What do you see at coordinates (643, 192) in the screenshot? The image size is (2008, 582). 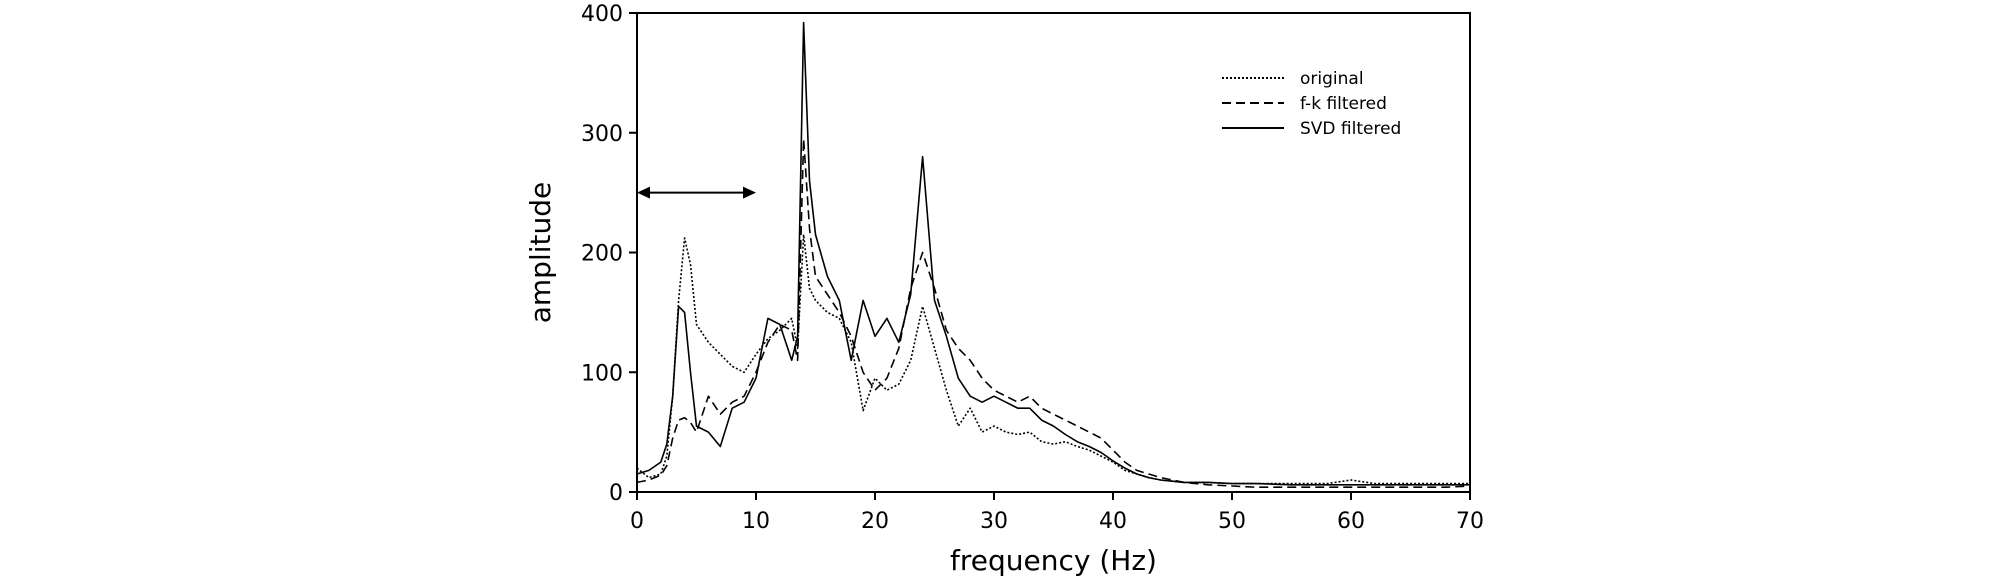 I see `arrowhead-left-icon` at bounding box center [643, 192].